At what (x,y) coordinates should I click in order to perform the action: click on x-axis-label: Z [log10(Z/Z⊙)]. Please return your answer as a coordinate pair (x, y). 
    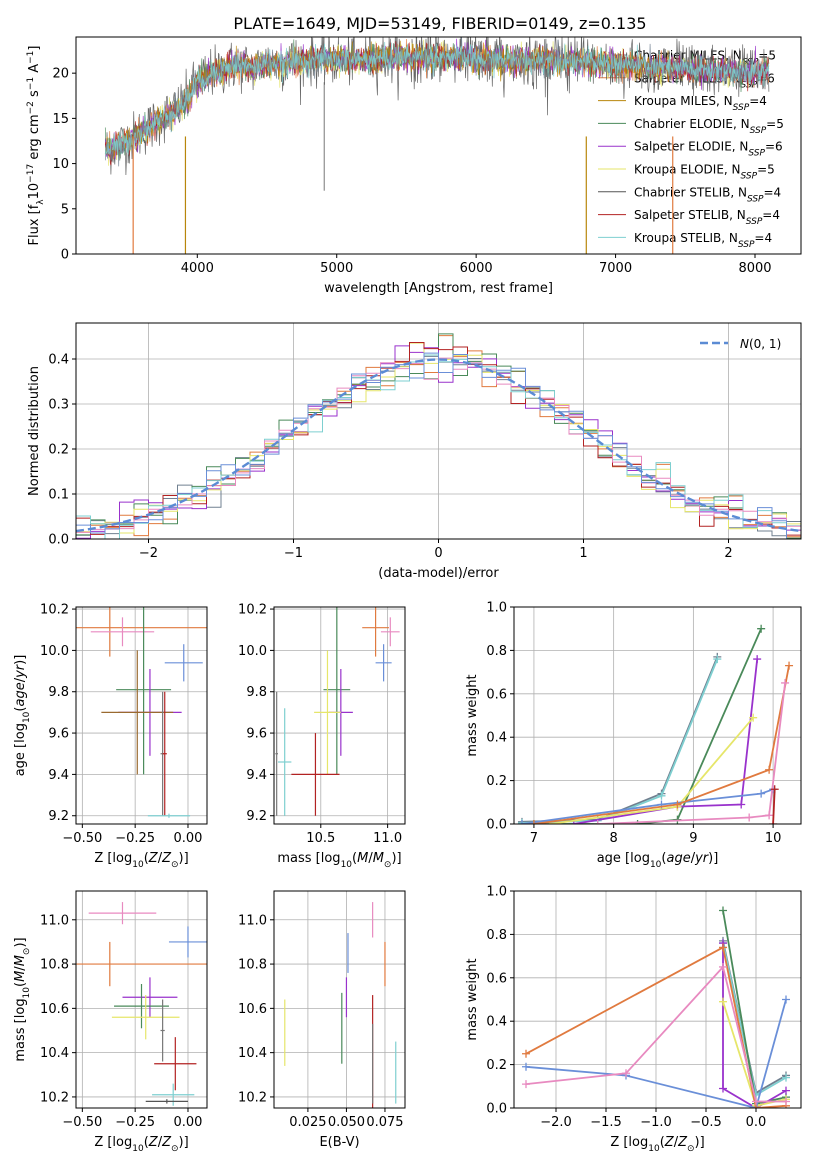
    Looking at the image, I should click on (141, 1144).